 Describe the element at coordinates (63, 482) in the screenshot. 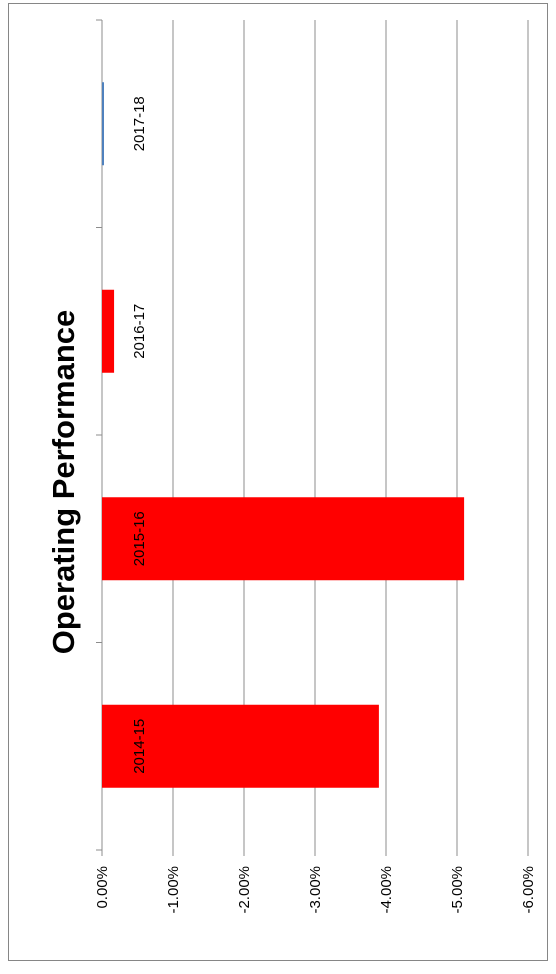

I see `chart-title: Operating Performance` at that location.